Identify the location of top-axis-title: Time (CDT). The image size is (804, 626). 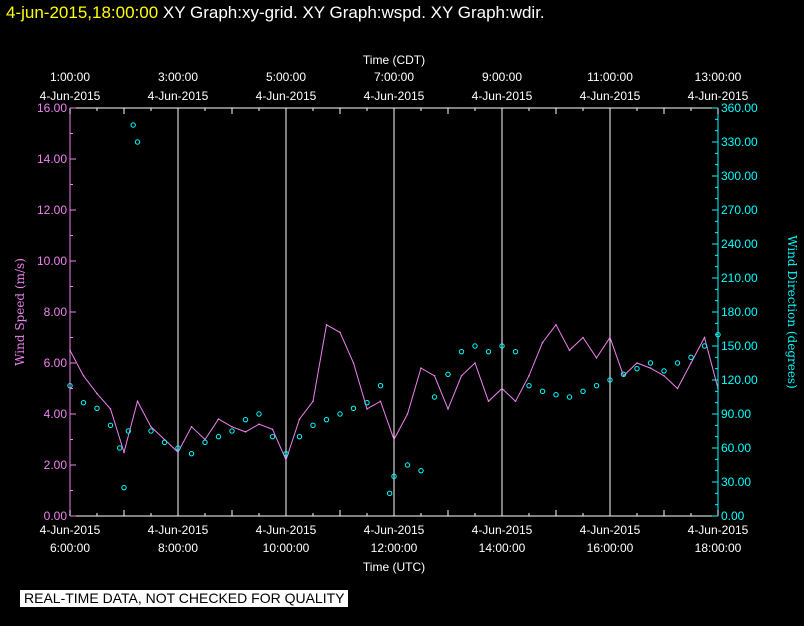
(394, 60).